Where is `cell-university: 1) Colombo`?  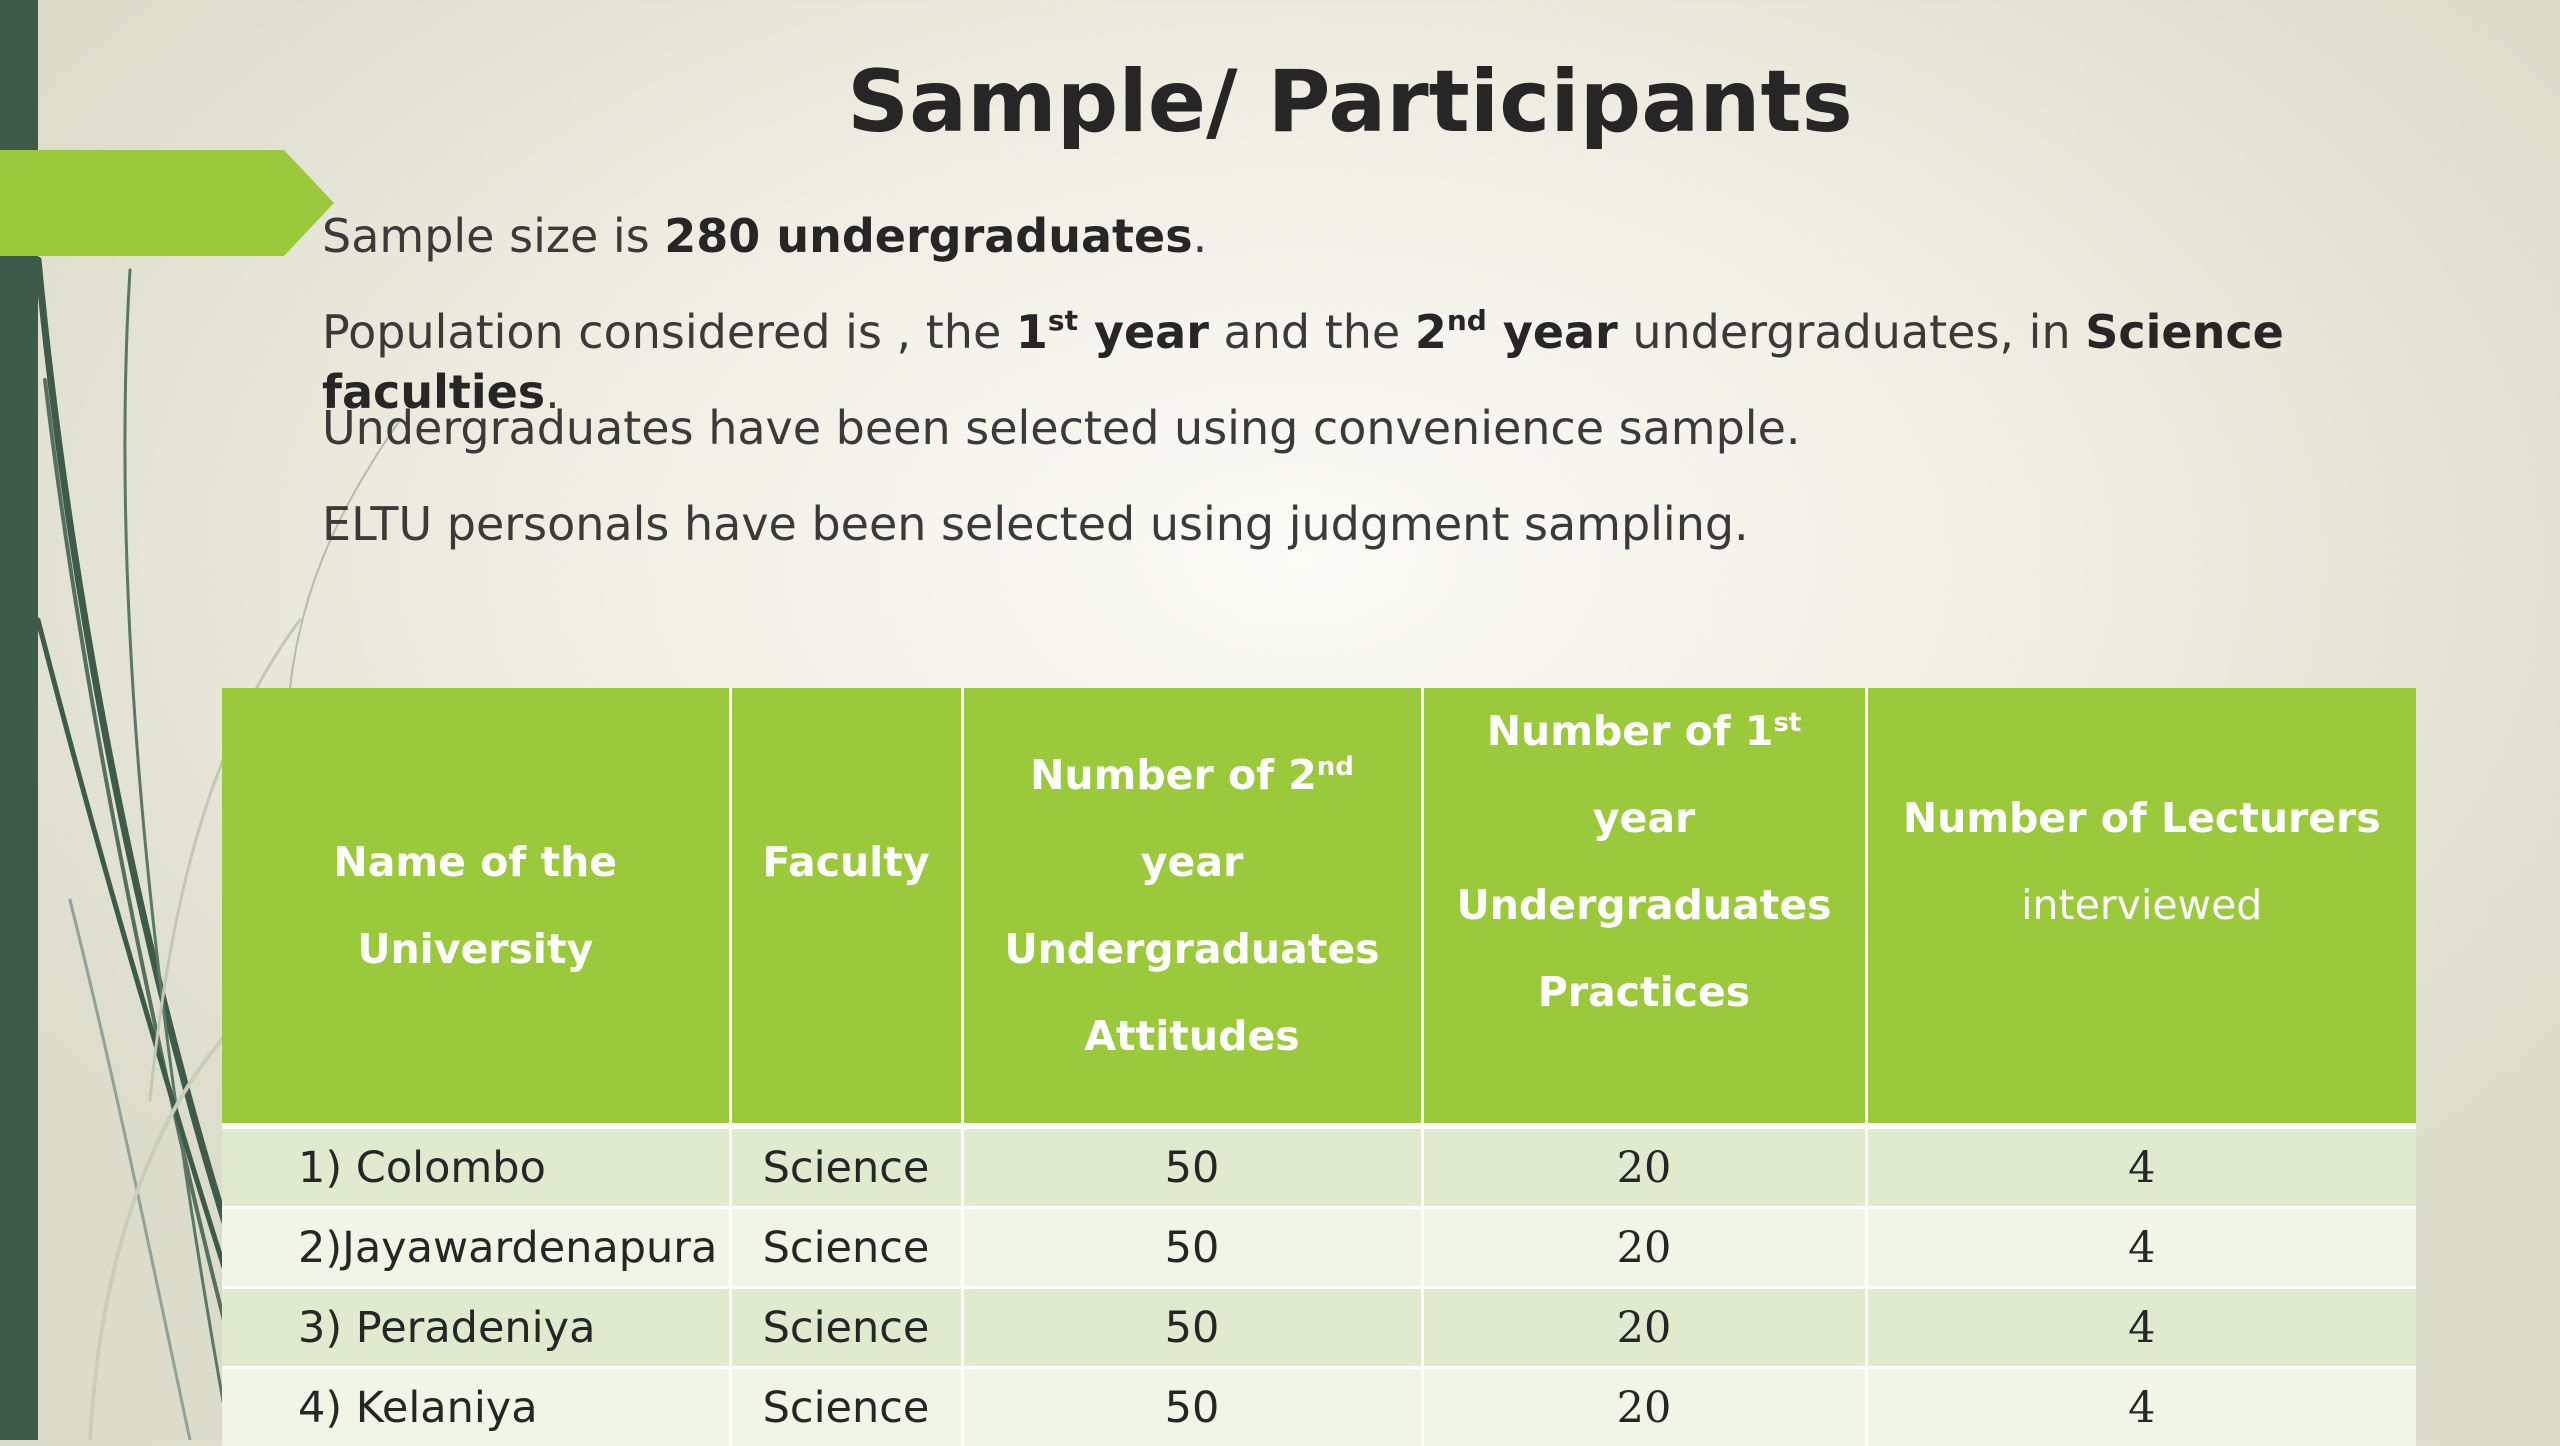
cell-university: 1) Colombo is located at coordinates (476, 1167).